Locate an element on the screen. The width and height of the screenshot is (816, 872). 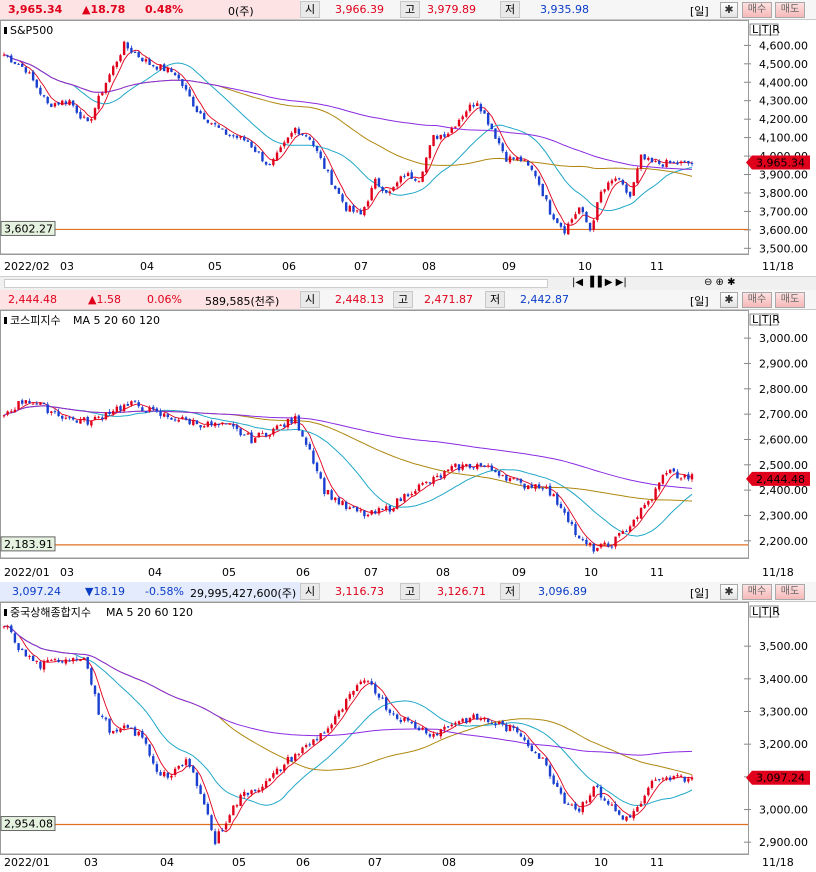
y-tick-label: 2,300.00 is located at coordinates (783, 515).